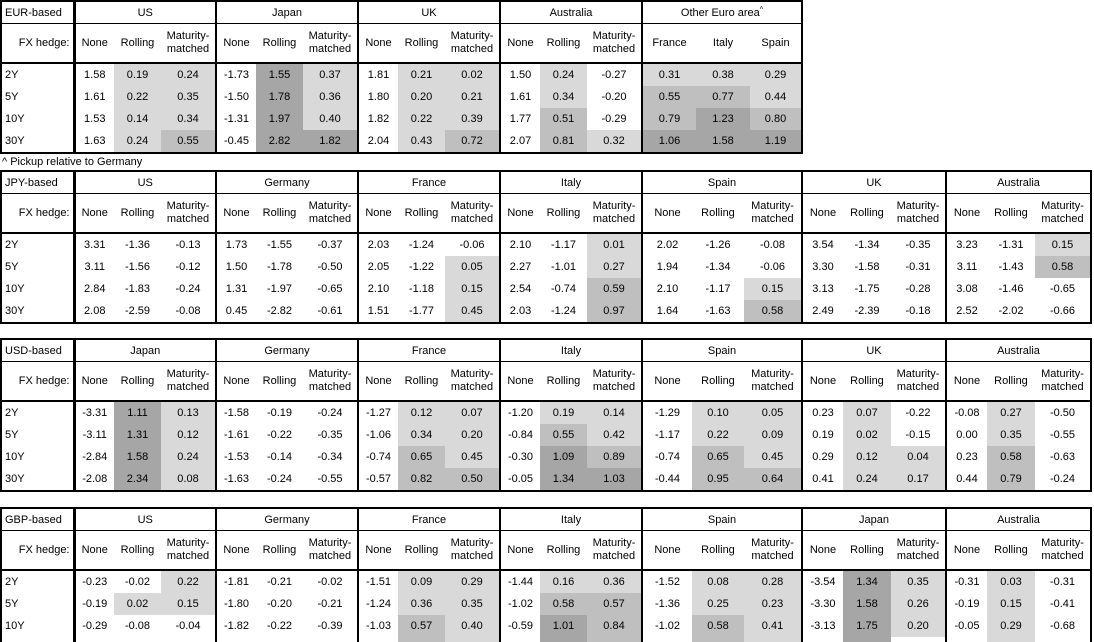  Describe the element at coordinates (188, 245) in the screenshot. I see `value-cell: -0.13` at that location.